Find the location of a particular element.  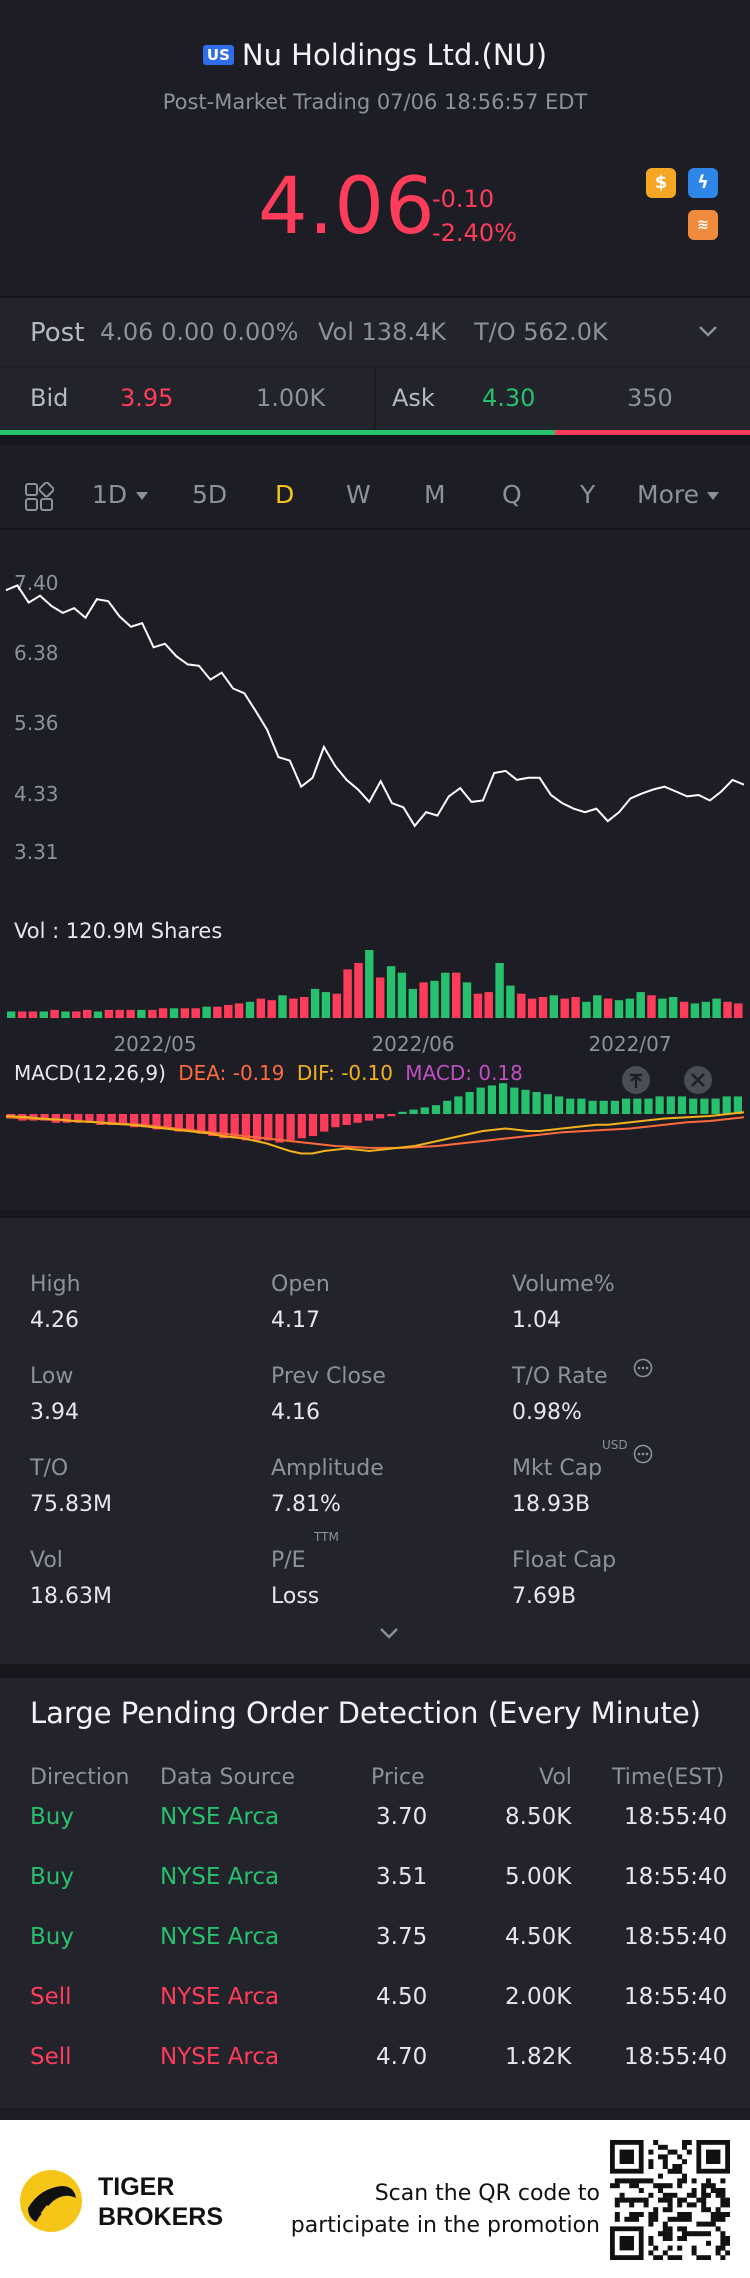

flash-icon: ϟ is located at coordinates (703, 183).